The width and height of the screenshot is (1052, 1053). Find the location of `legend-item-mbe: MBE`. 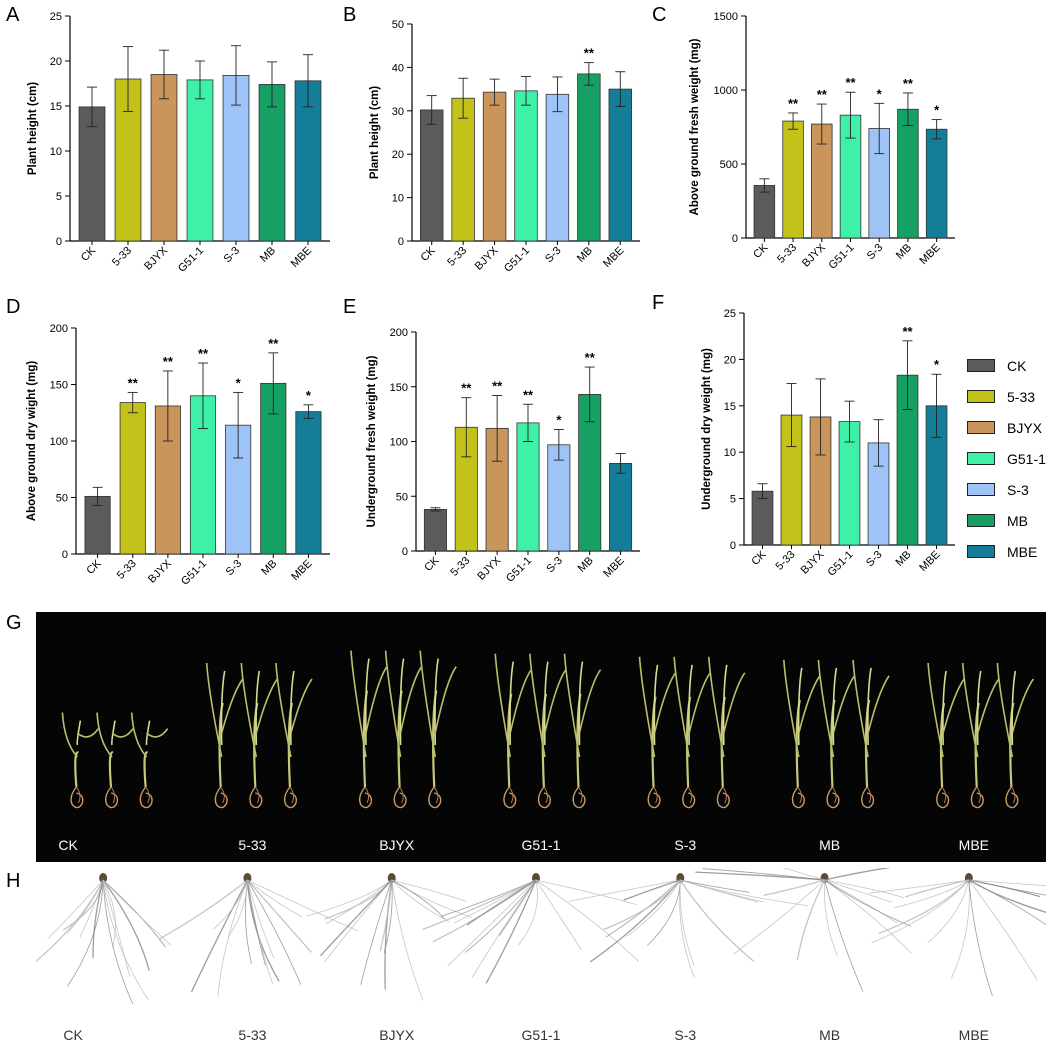

legend-item-mbe: MBE is located at coordinates (1006, 551).